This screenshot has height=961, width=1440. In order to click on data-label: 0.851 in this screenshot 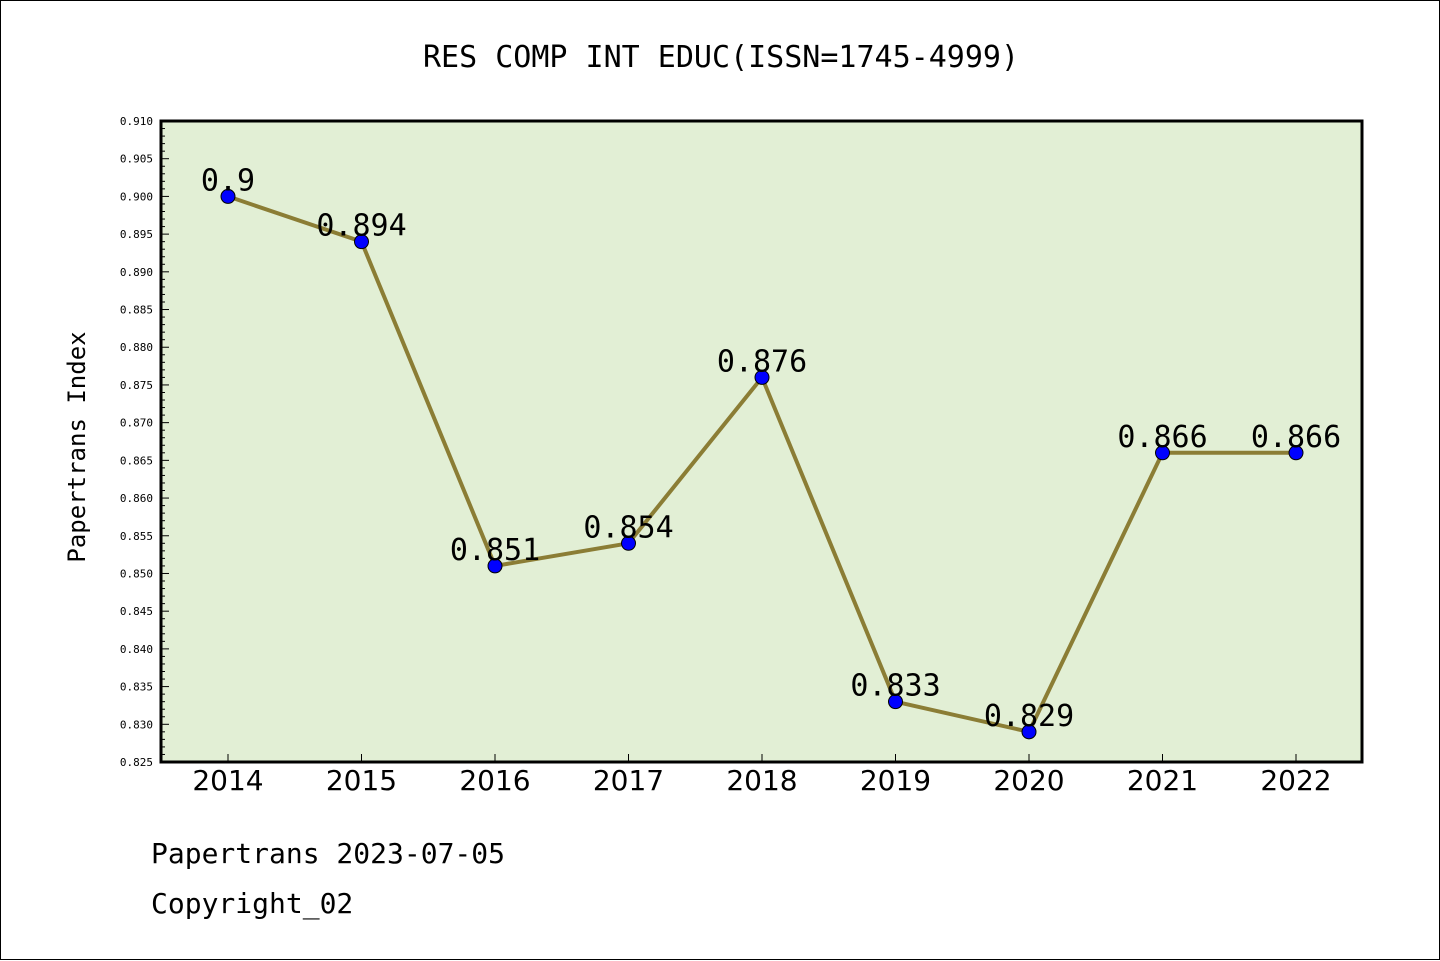, I will do `click(495, 550)`.